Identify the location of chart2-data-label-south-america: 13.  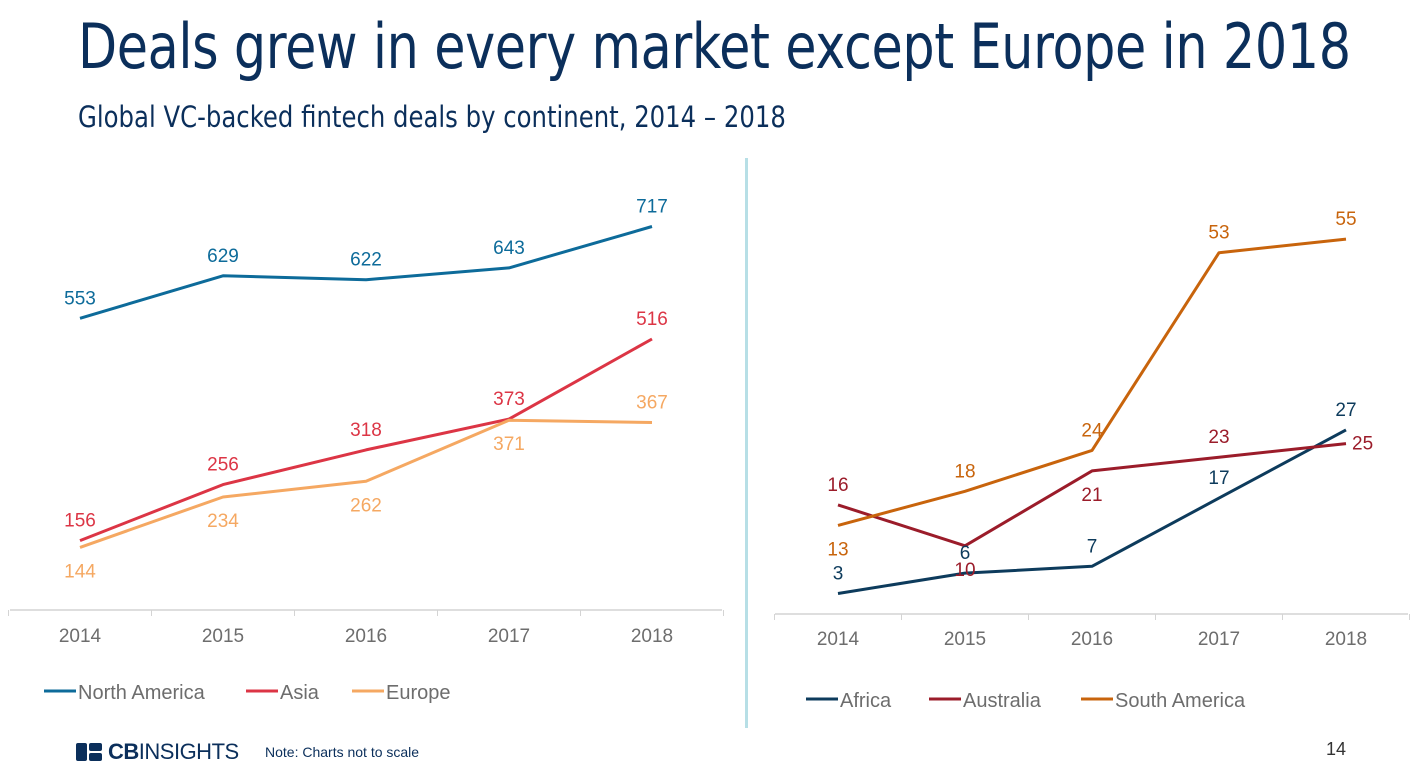
(837, 549).